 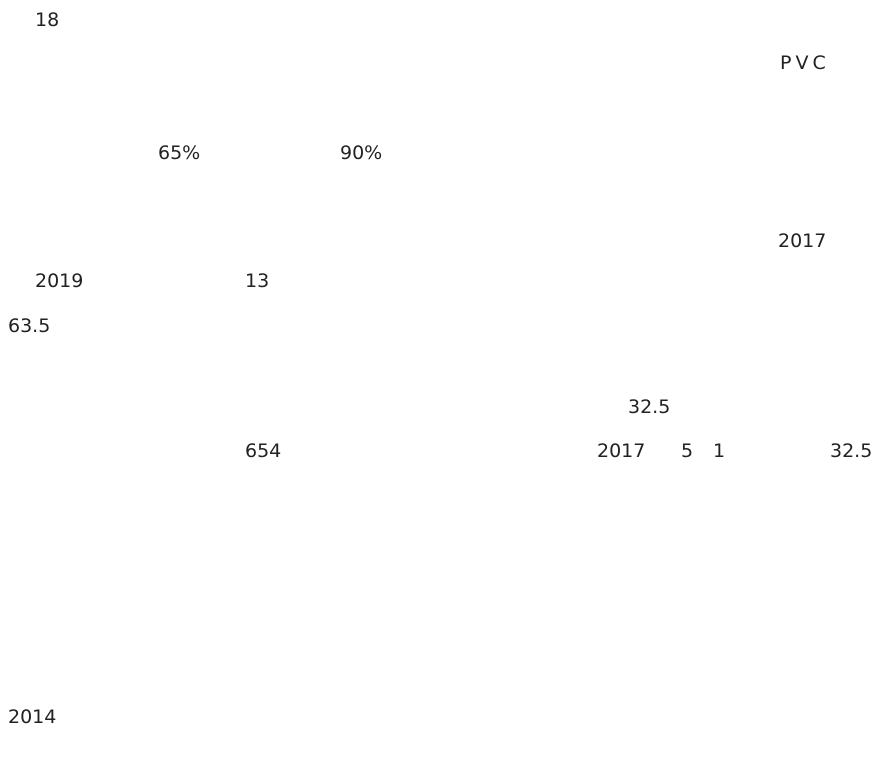 I want to click on text-fragment: 2014, so click(x=32, y=717).